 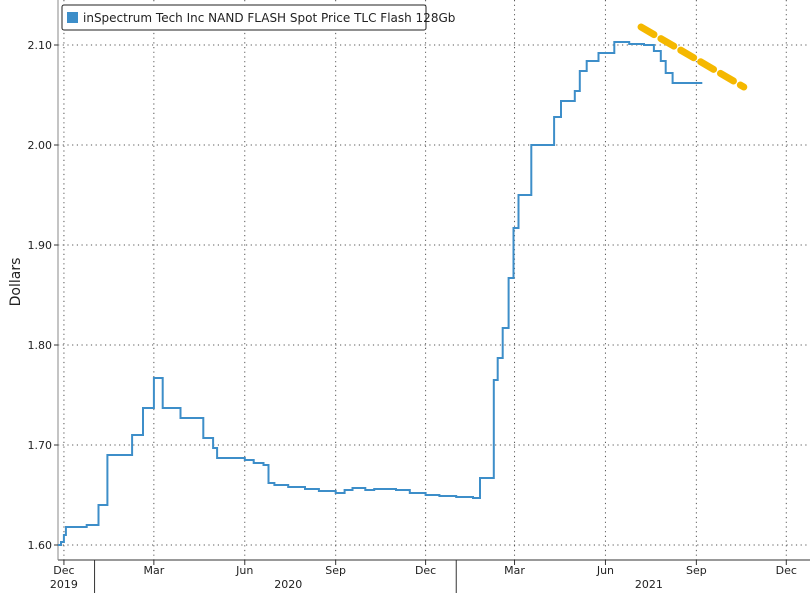 I want to click on year-labels: 2019 2020 2021, so click(x=356, y=584).